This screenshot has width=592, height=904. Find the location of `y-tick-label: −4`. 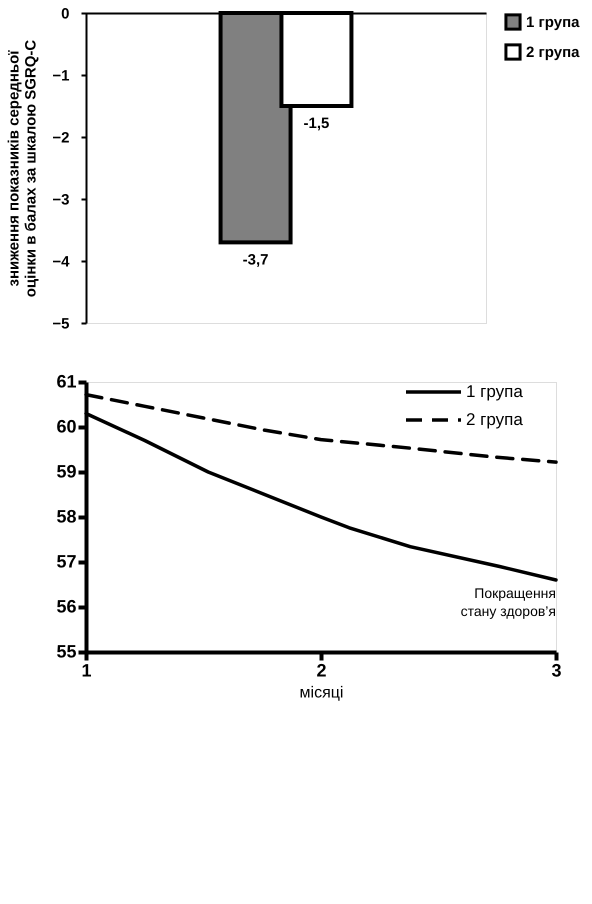

y-tick-label: −4 is located at coordinates (61, 262).